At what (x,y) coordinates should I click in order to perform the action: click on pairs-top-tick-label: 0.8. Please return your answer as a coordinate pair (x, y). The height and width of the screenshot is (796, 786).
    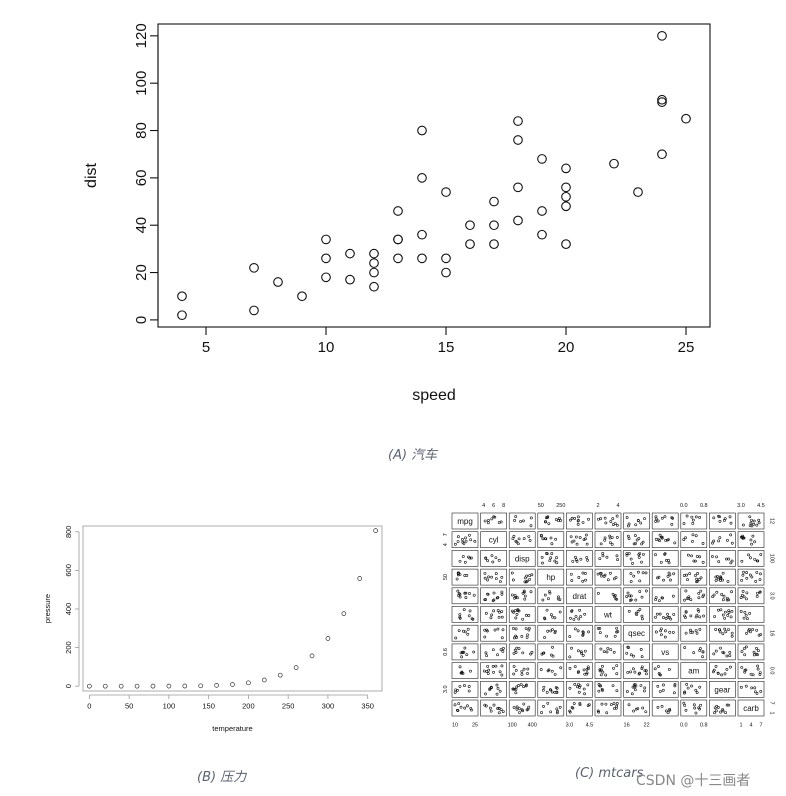
    Looking at the image, I should click on (704, 506).